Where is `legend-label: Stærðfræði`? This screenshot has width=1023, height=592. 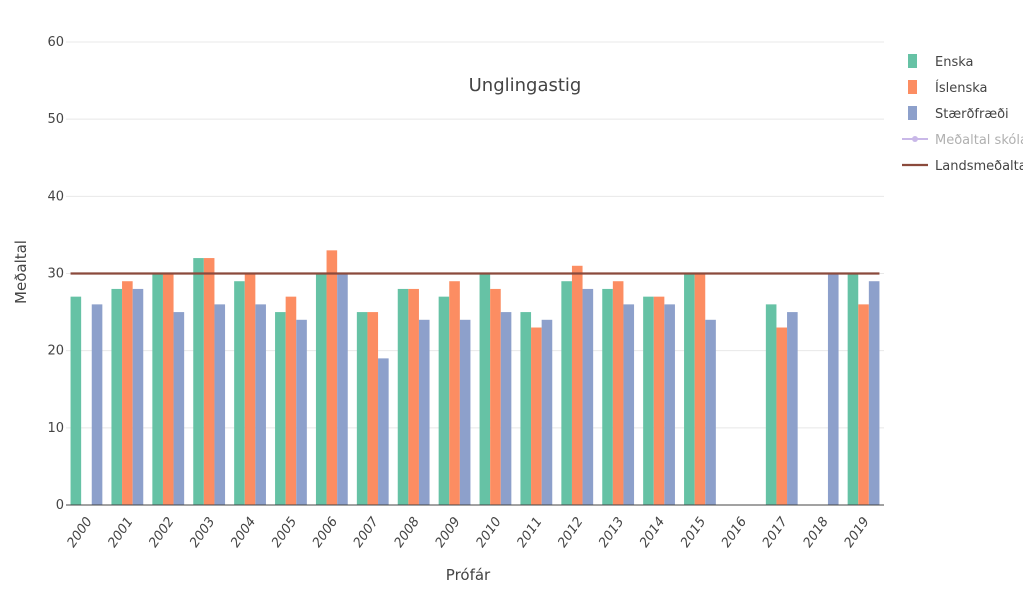
legend-label: Stærðfræði is located at coordinates (972, 114).